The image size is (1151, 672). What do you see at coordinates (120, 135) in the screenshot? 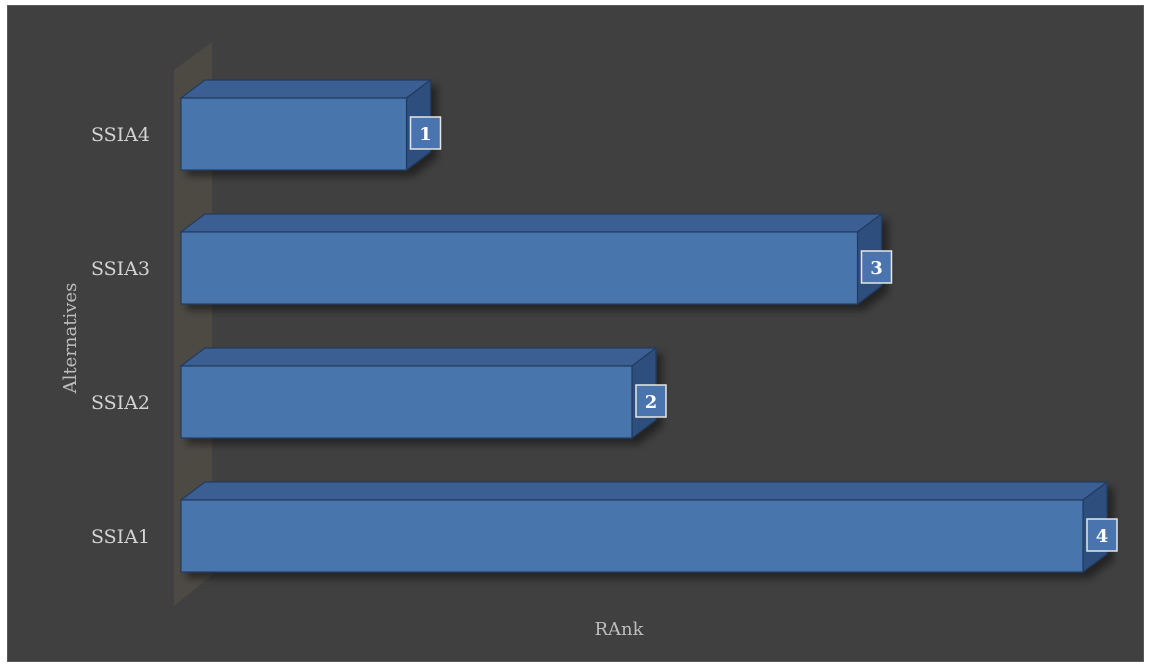
I see `category-label-ssia4: SSIA4` at bounding box center [120, 135].